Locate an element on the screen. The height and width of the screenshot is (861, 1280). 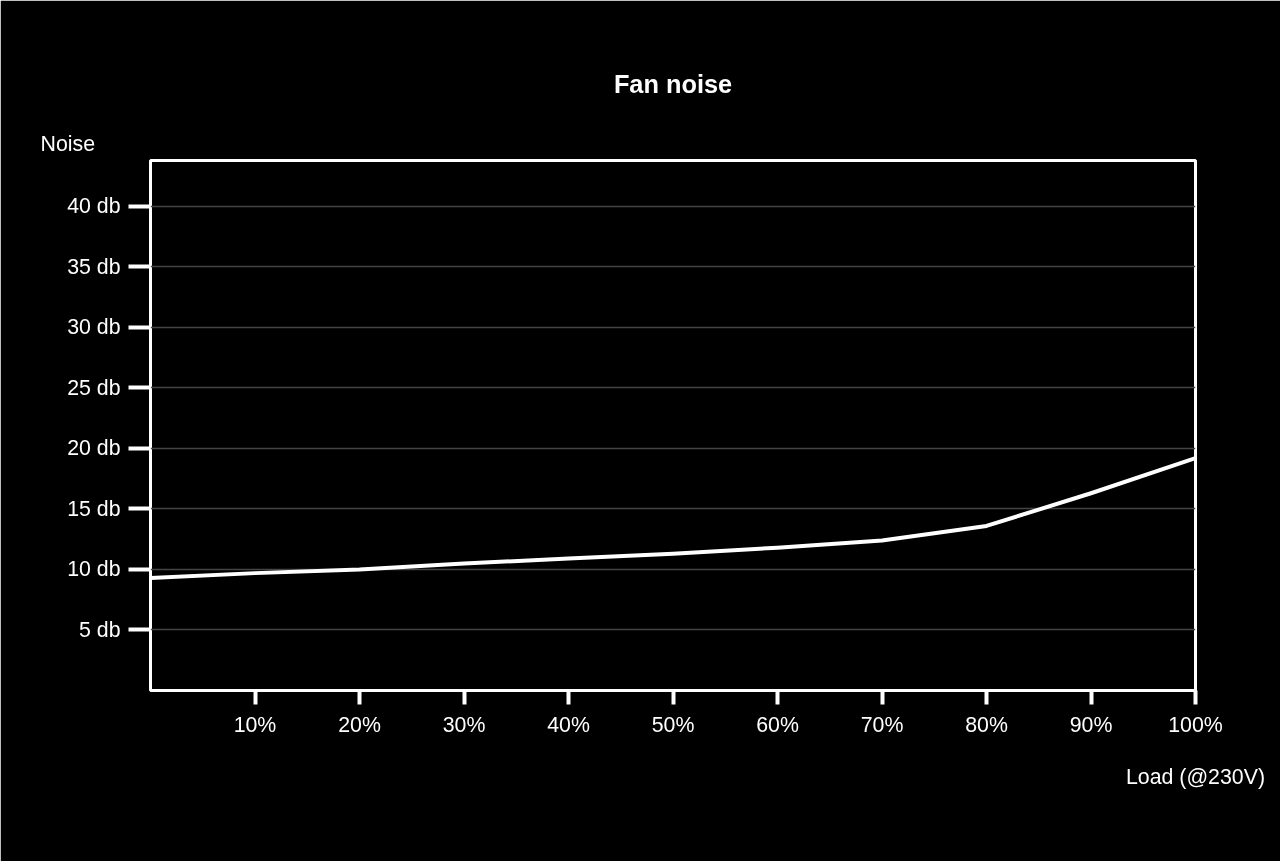
x-tick-label: 100% is located at coordinates (1195, 724).